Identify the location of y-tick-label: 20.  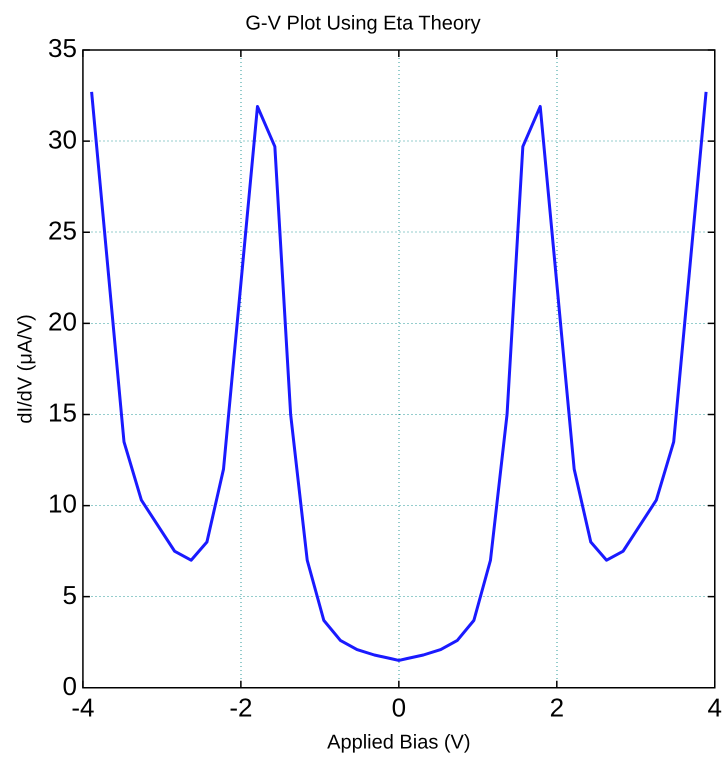
(62, 321).